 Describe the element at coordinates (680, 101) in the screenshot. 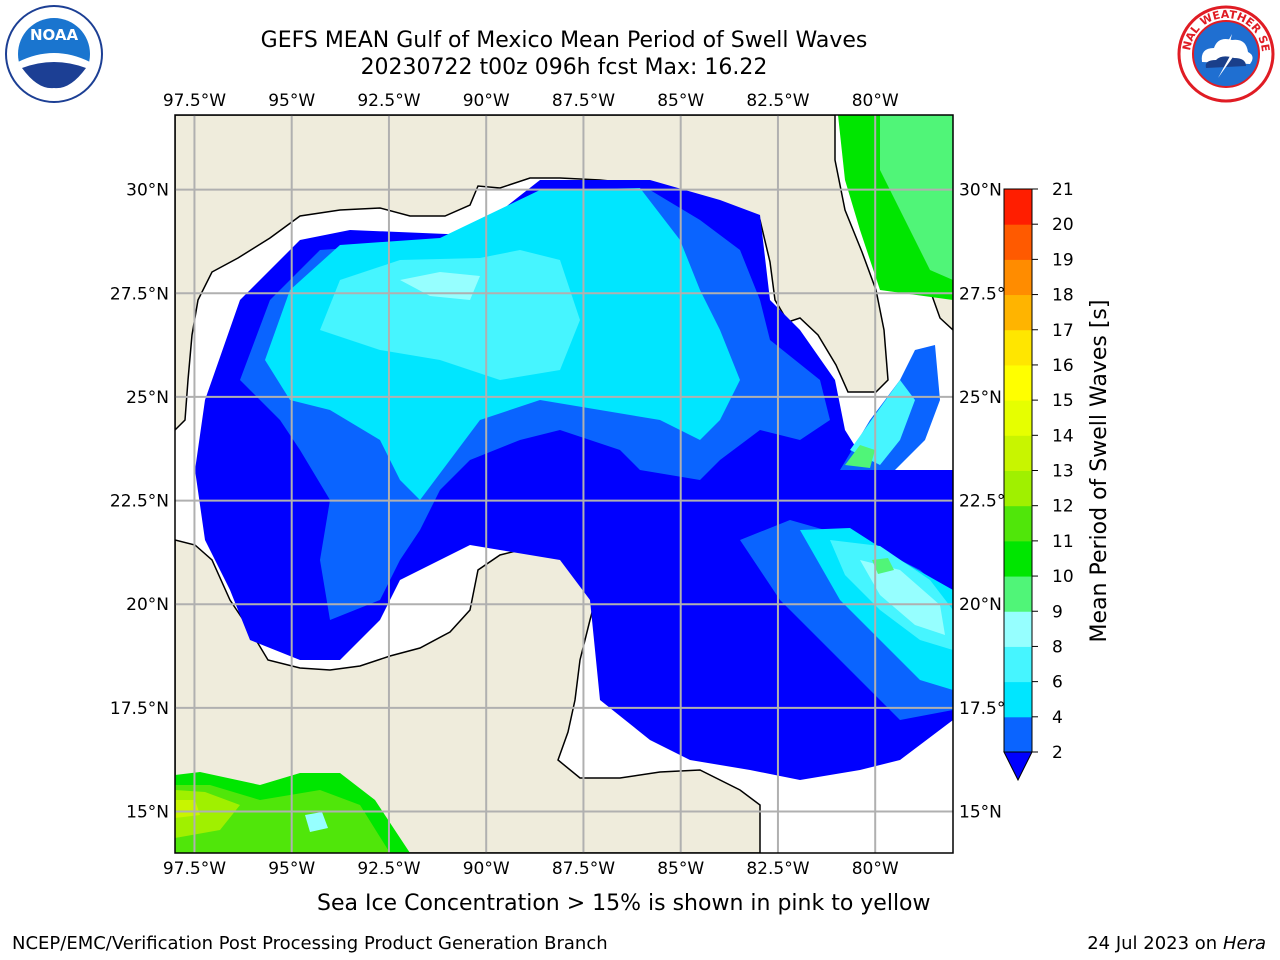

I see `lon-label-top: 85°W` at that location.